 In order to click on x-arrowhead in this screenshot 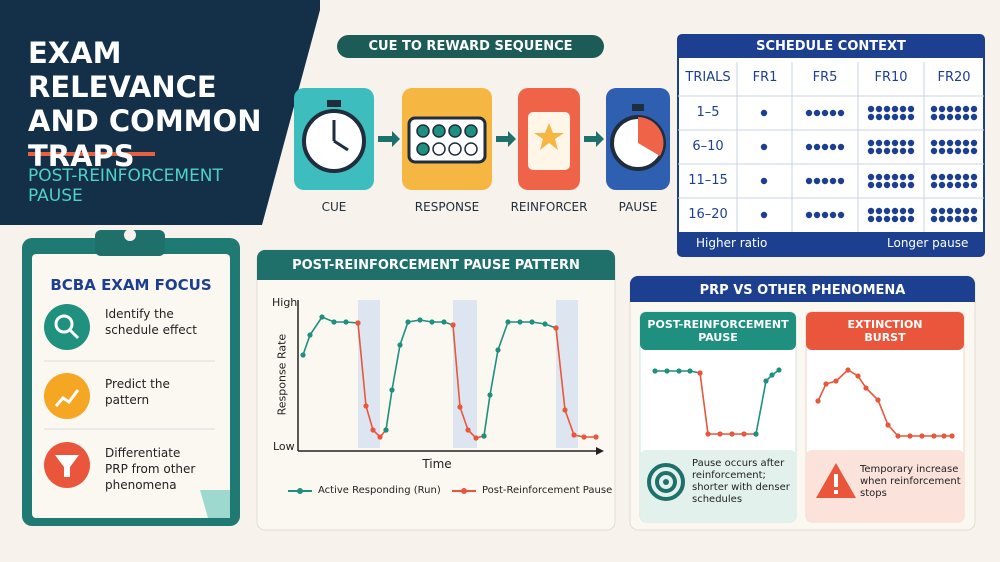, I will do `click(600, 451)`.